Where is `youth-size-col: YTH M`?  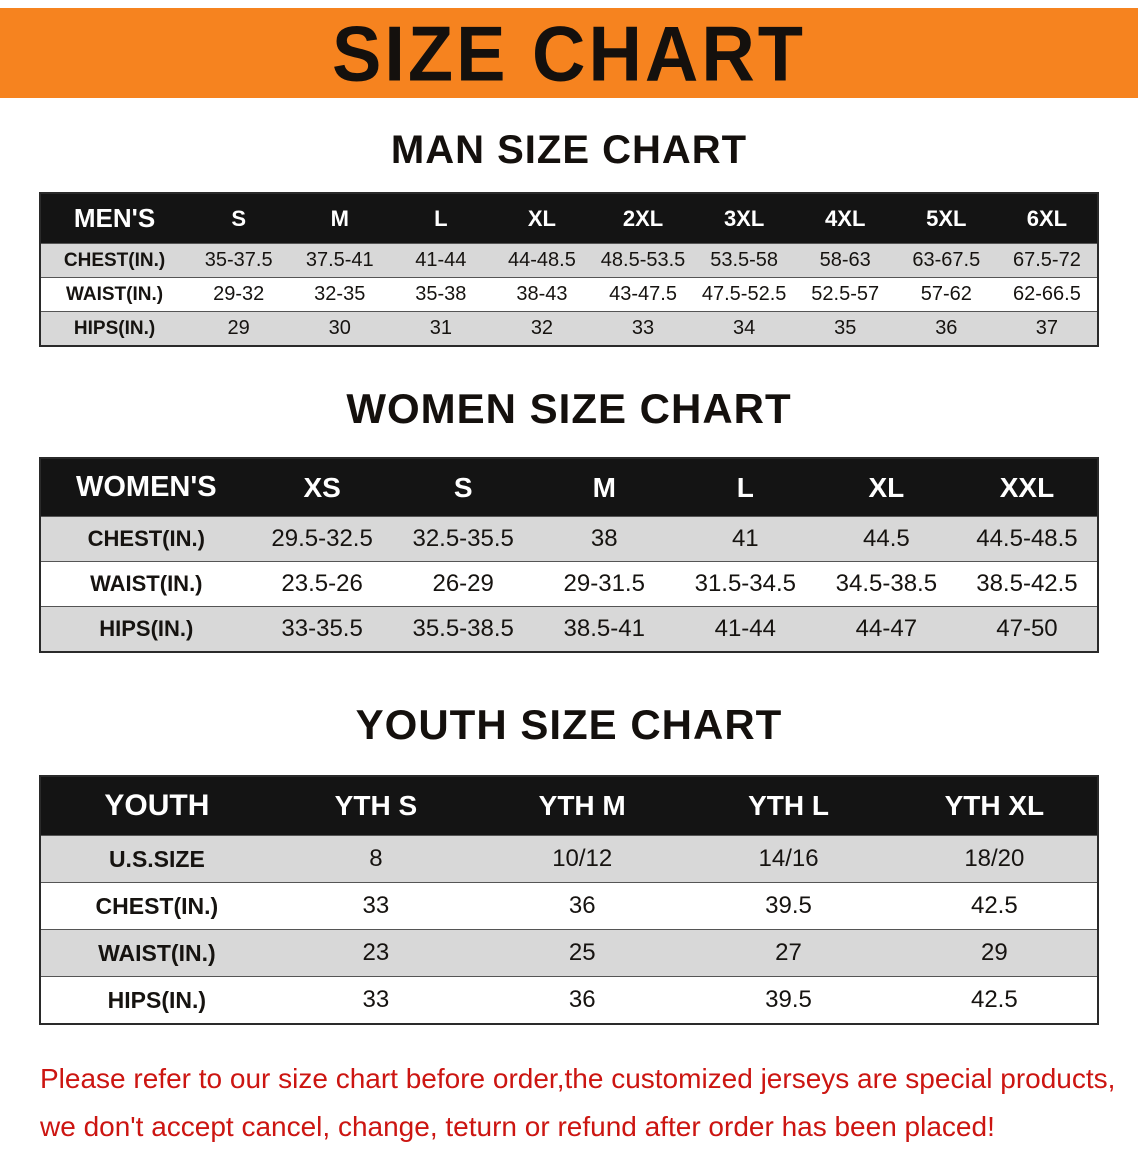 youth-size-col: YTH M is located at coordinates (582, 806).